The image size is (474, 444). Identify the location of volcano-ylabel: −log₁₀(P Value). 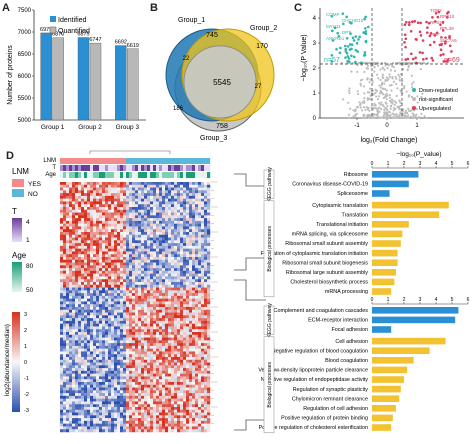
(304, 57).